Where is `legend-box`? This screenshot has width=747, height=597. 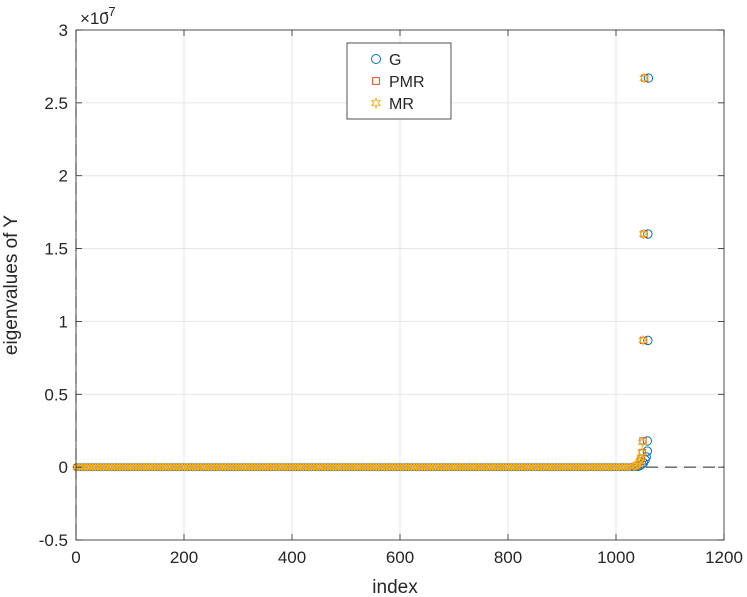
legend-box is located at coordinates (399, 81).